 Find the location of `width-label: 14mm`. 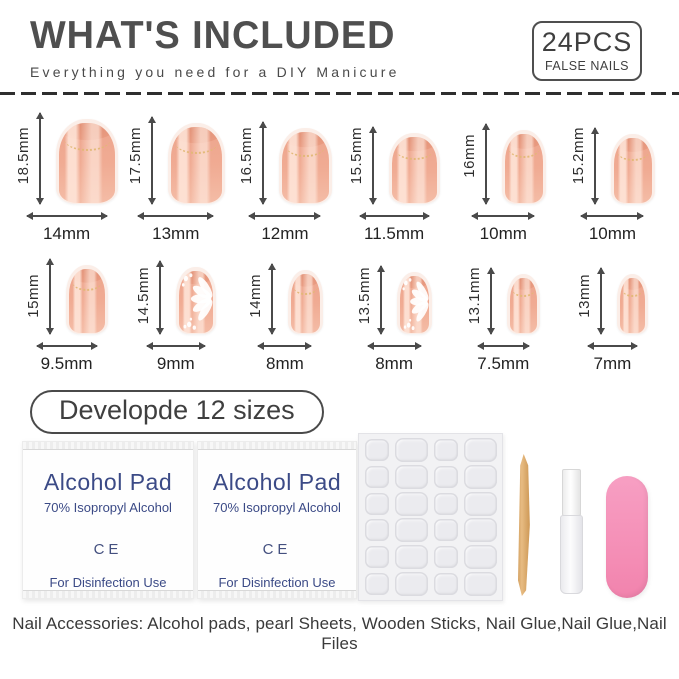

width-label: 14mm is located at coordinates (66, 233).